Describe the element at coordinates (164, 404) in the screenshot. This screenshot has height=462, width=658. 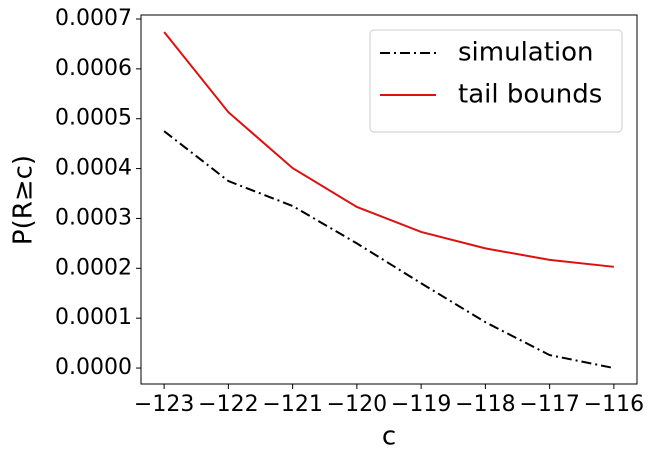
I see `x-tick-label: −123` at that location.